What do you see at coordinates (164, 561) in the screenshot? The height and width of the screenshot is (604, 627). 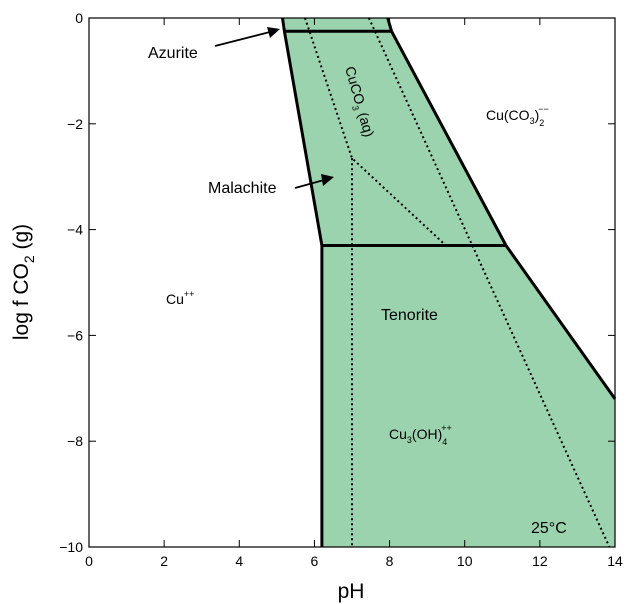 I see `x-tick-label: 2` at bounding box center [164, 561].